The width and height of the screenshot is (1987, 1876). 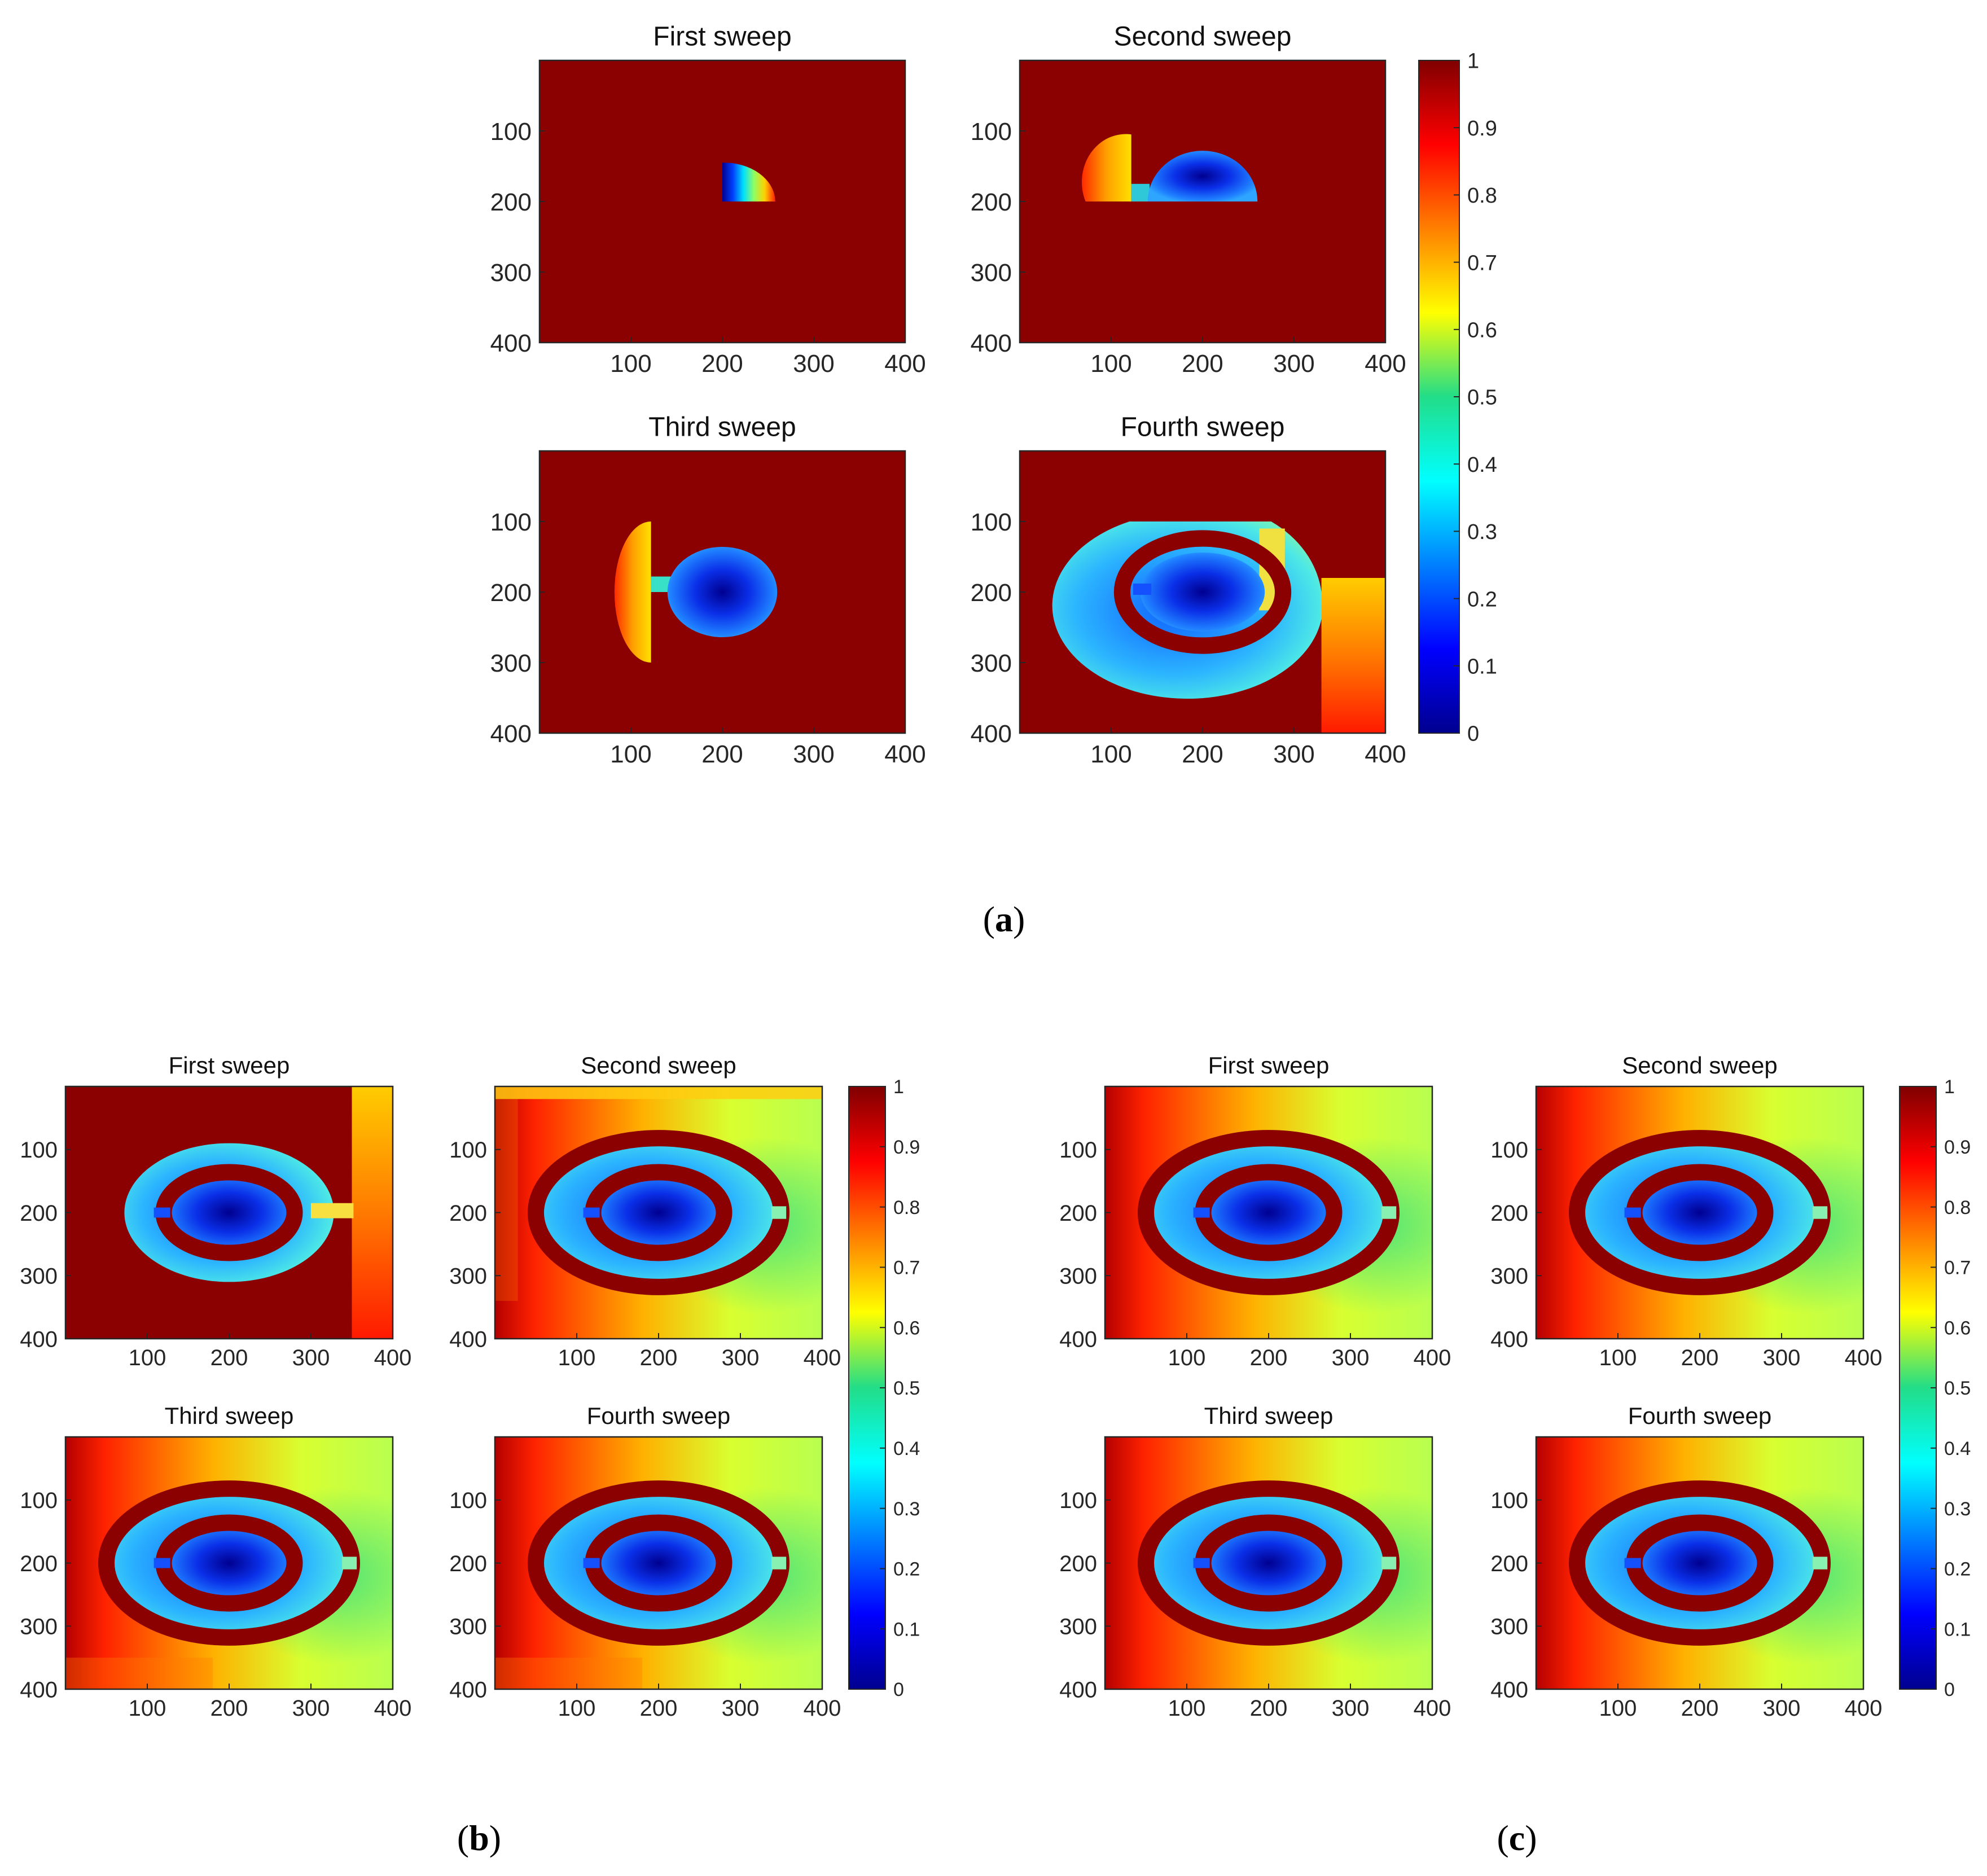 What do you see at coordinates (1531, 1838) in the screenshot?
I see `label-close: )` at bounding box center [1531, 1838].